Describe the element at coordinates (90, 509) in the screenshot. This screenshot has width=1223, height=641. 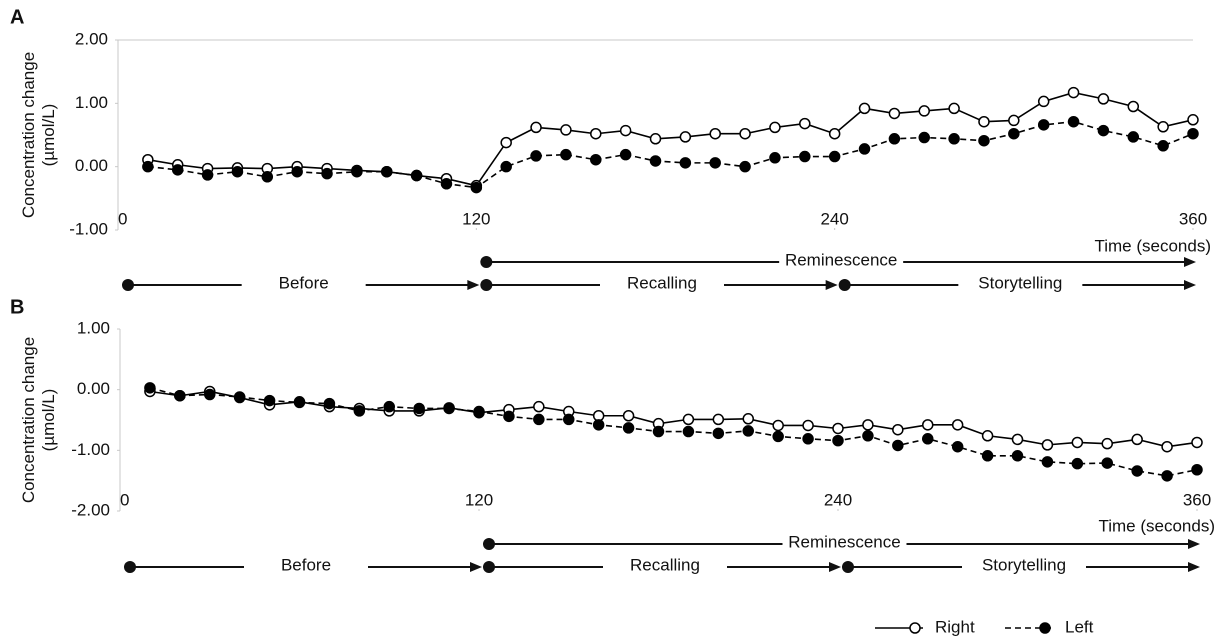
I see `y-tick-label: -2.00` at that location.